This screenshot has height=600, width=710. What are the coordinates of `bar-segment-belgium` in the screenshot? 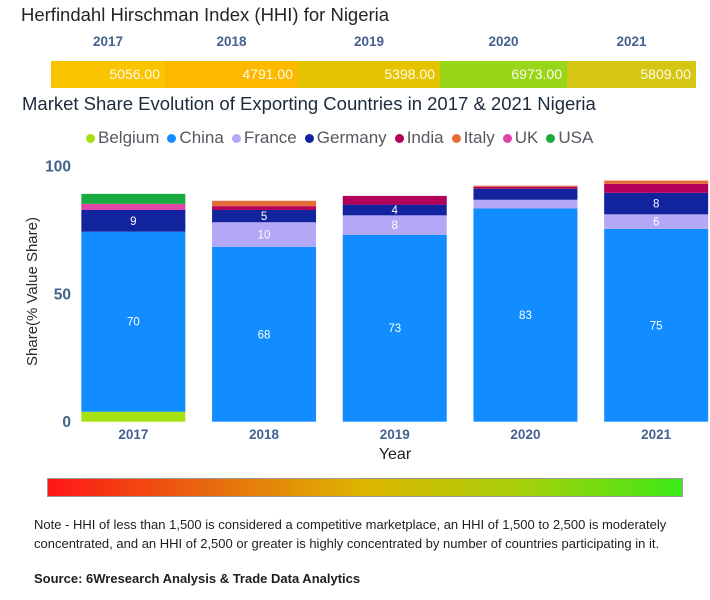 It's located at (133, 416).